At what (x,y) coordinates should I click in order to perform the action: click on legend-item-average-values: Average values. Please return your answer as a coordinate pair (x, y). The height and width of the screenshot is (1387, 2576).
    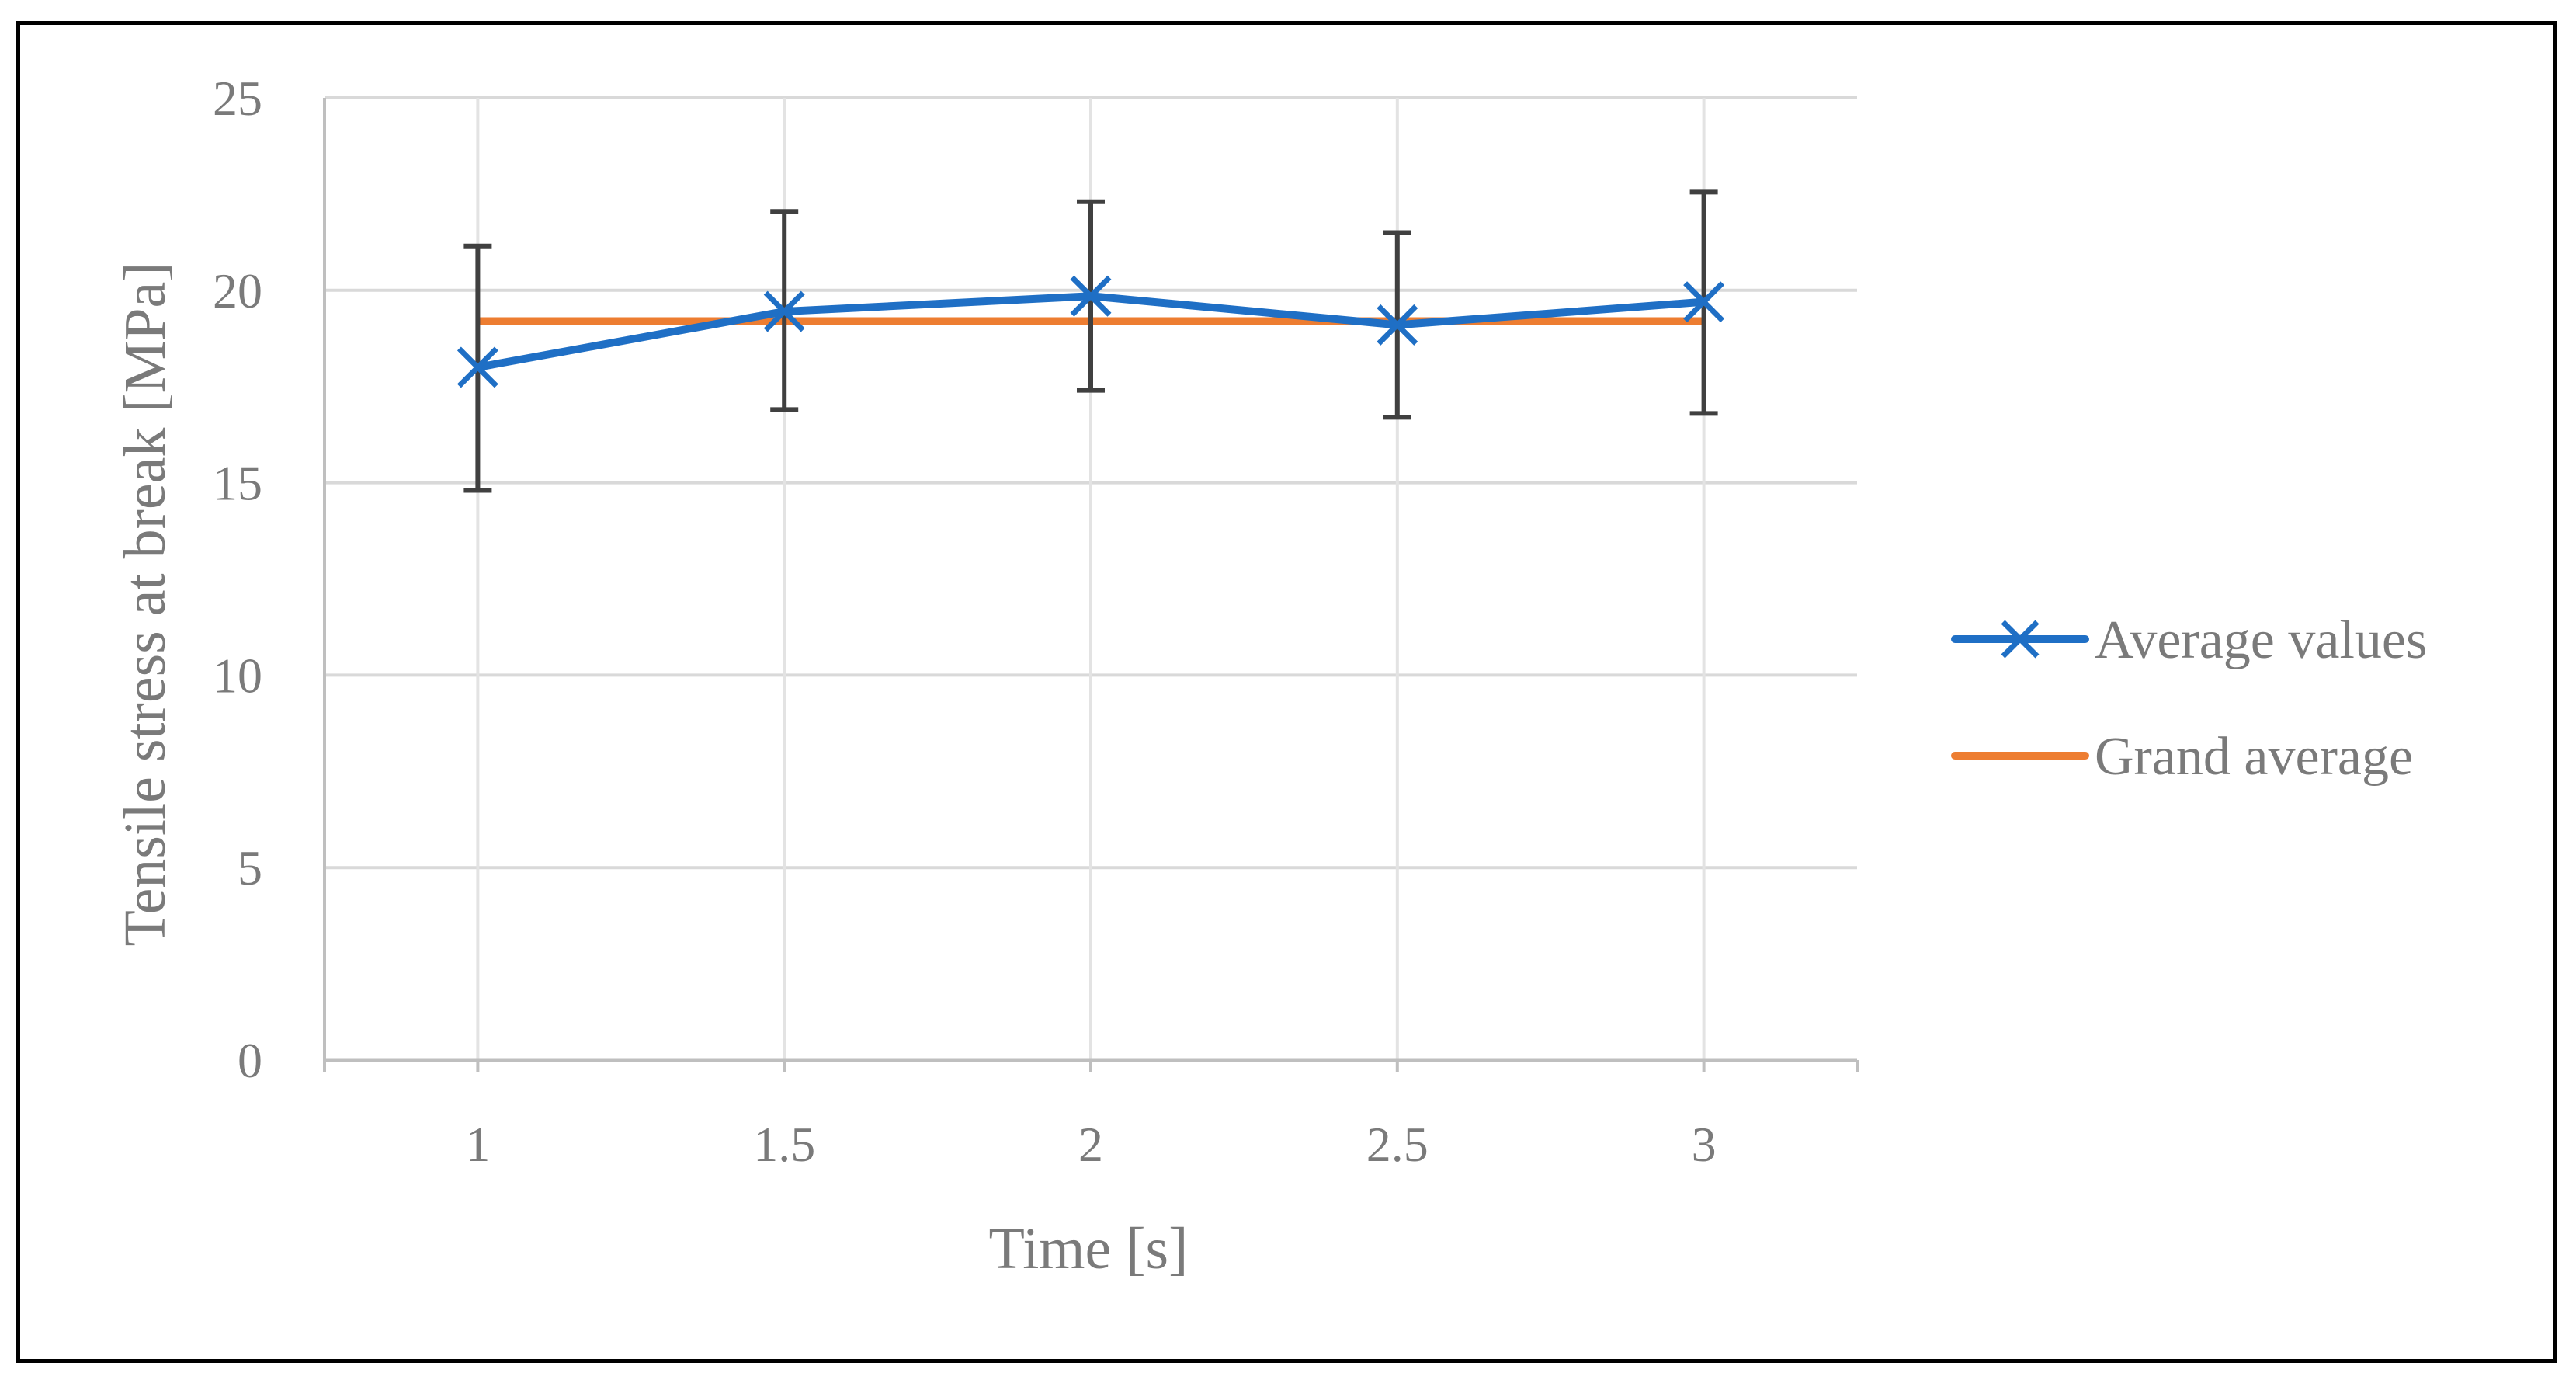
    Looking at the image, I should click on (2189, 640).